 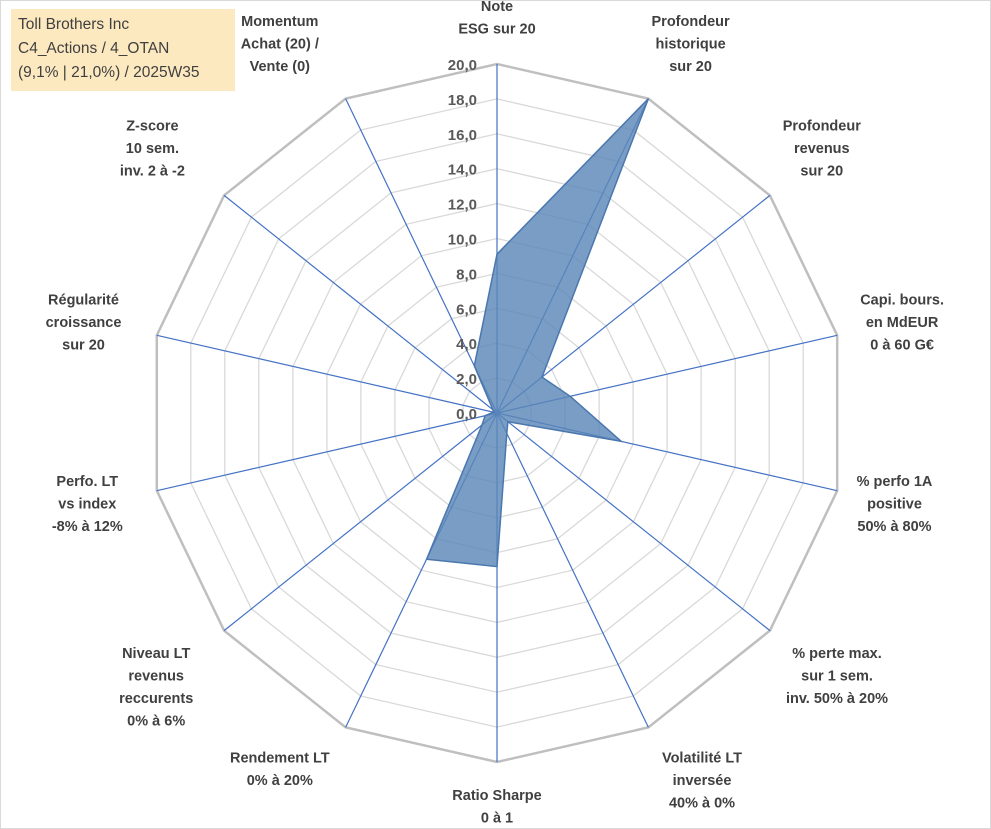 I want to click on axis-label-line: ESG sur 20, so click(x=496, y=30).